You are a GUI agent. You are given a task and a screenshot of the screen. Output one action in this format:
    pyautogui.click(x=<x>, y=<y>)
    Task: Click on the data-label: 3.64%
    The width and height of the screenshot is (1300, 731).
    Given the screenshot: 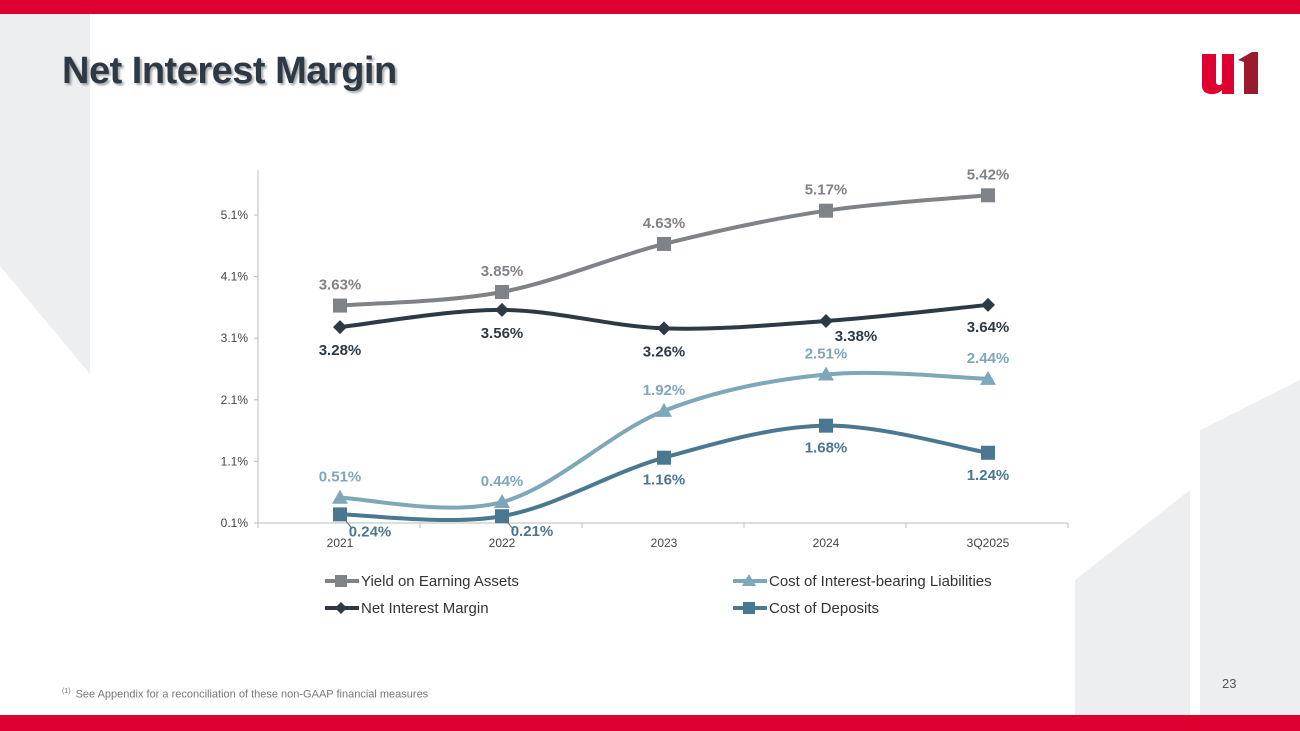 What is the action you would take?
    pyautogui.click(x=988, y=327)
    